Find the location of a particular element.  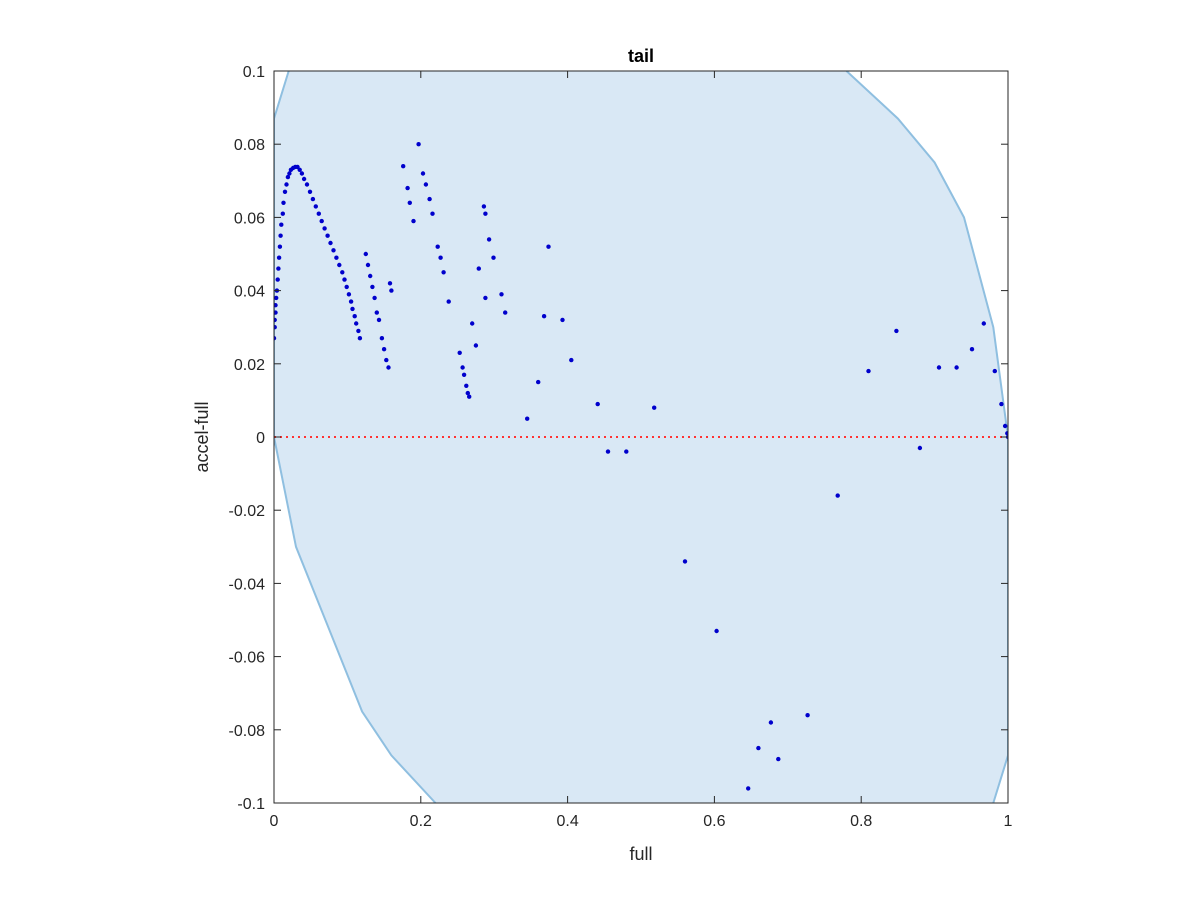

y-tick-label: -0.06 is located at coordinates (247, 658).